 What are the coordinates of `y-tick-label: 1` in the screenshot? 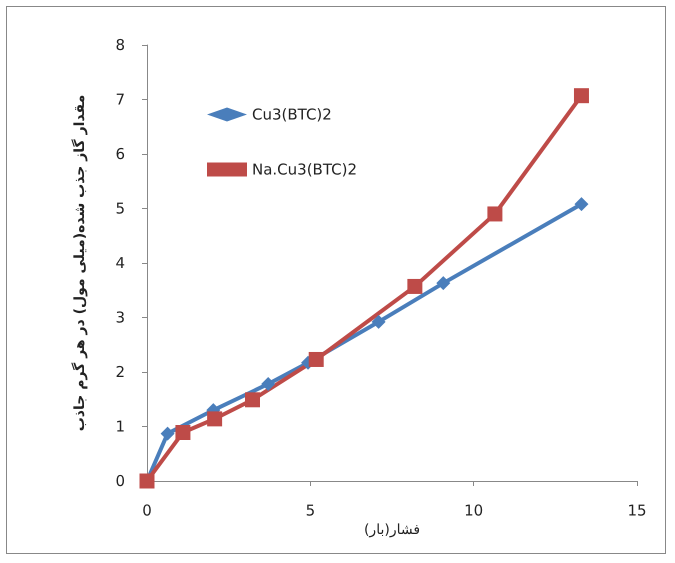 It's located at (120, 427).